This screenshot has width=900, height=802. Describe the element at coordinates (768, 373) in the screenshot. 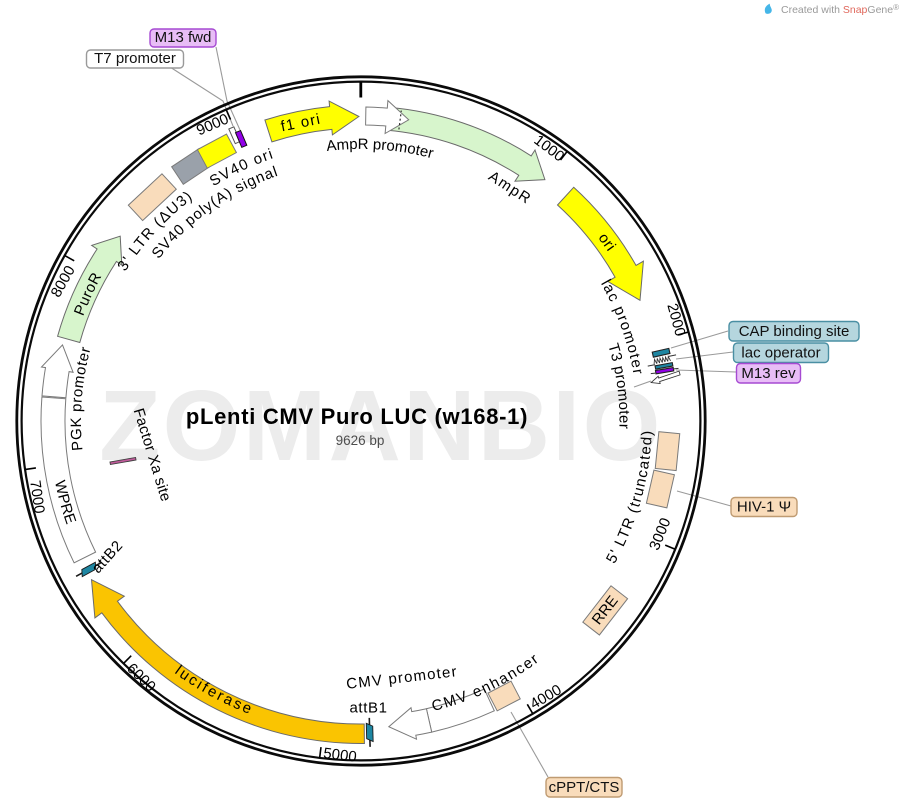

I see `svg-text: M13 rev` at that location.